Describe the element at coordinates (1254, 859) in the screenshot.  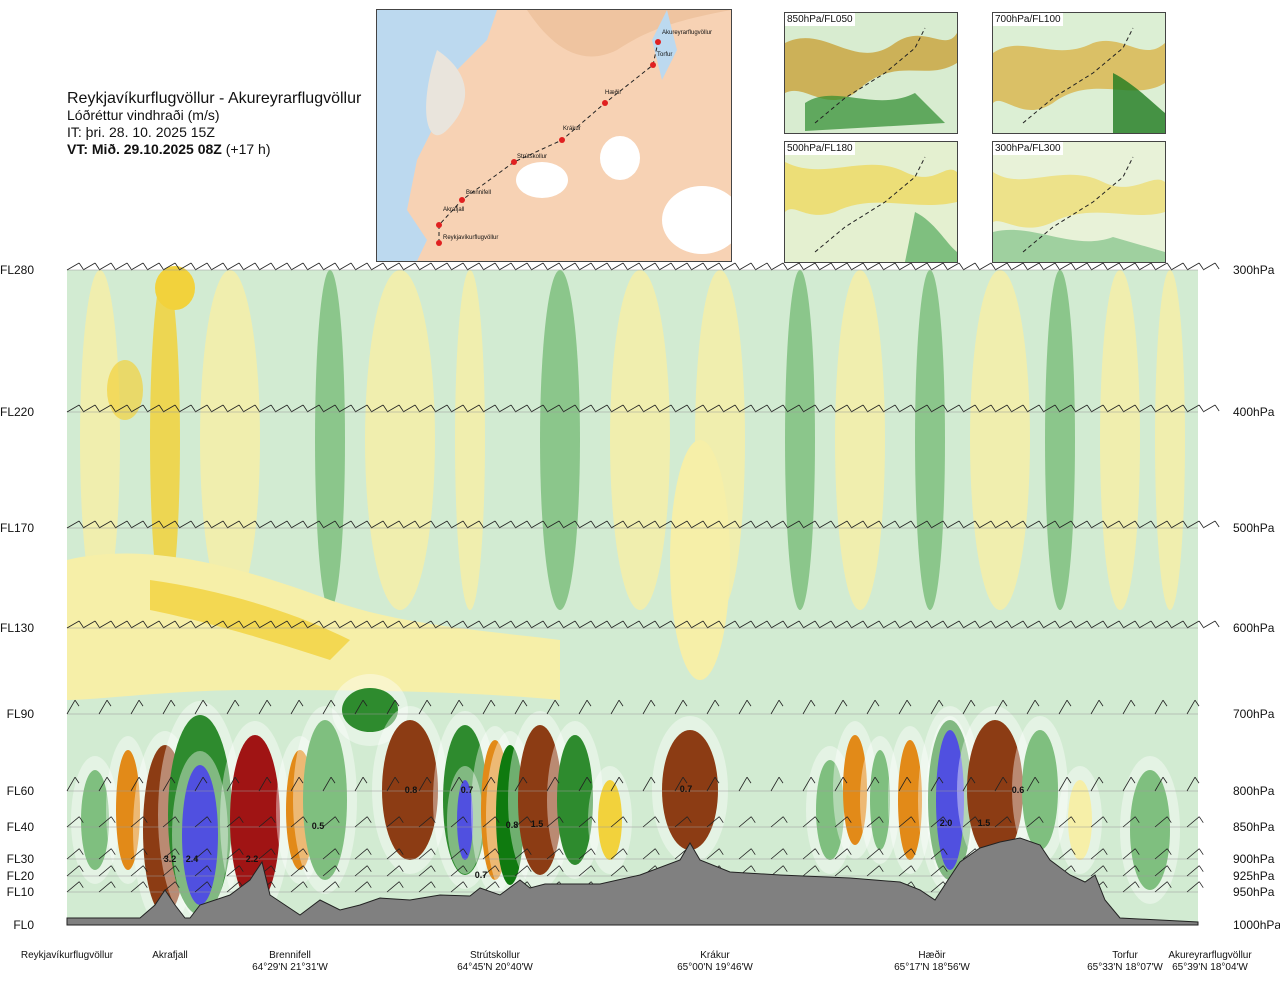
I see `pressure-label: 900hPa` at that location.